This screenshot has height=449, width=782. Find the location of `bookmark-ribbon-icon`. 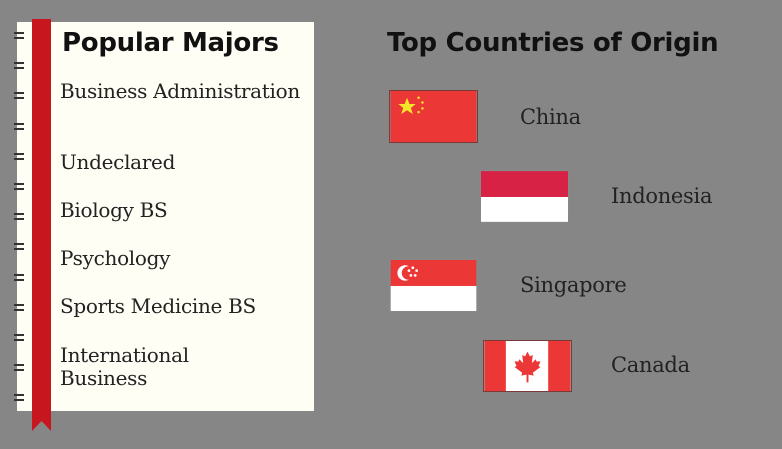

bookmark-ribbon-icon is located at coordinates (41, 225).